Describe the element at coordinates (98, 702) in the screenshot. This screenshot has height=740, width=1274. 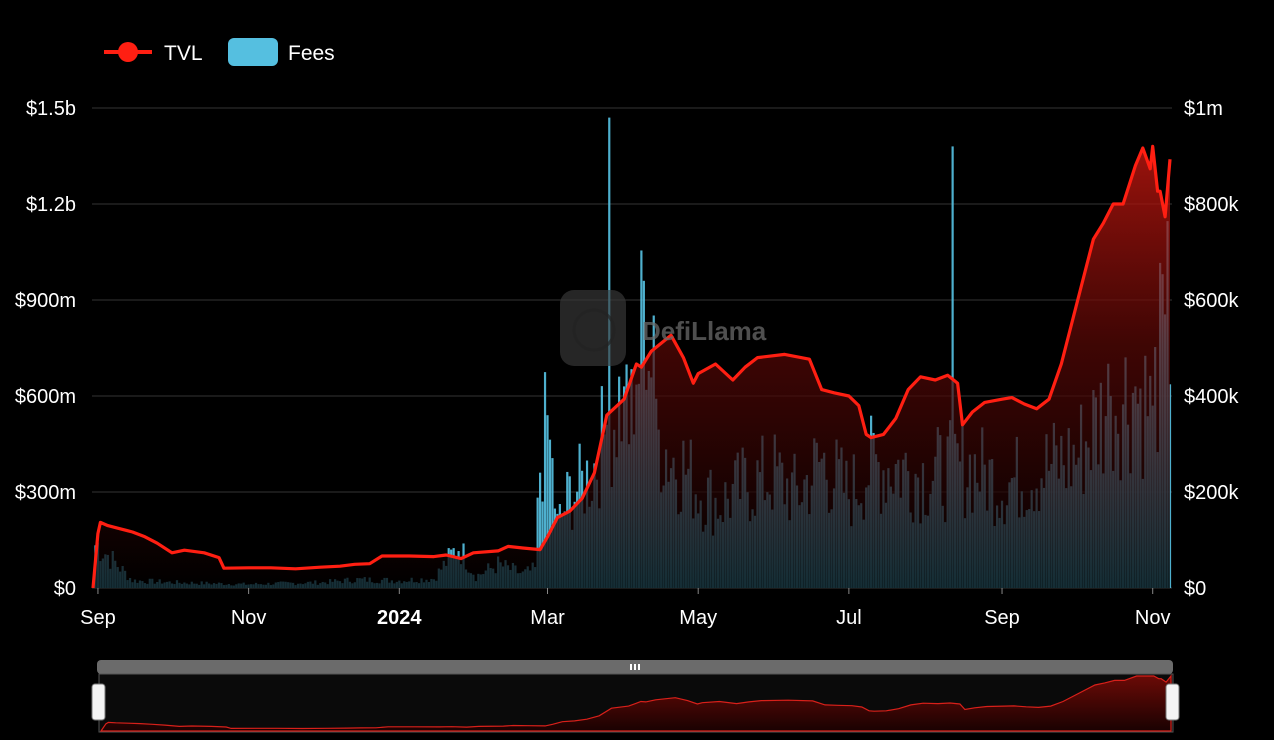
I see `navigator-left-handle` at that location.